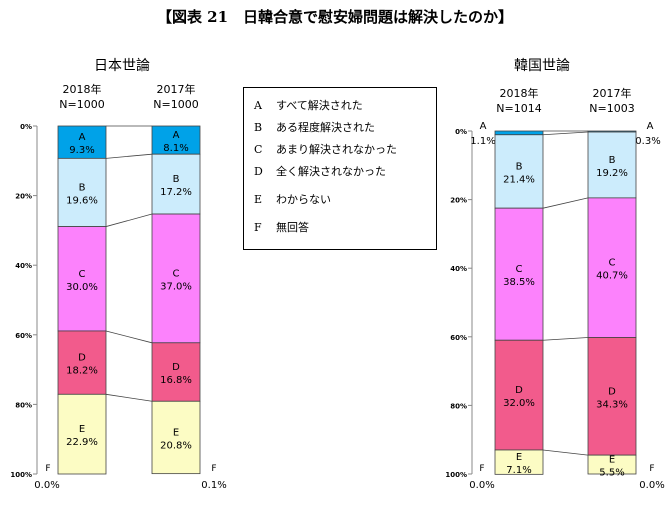  Describe the element at coordinates (518, 108) in the screenshot. I see `bar-n-label: N=1014` at that location.